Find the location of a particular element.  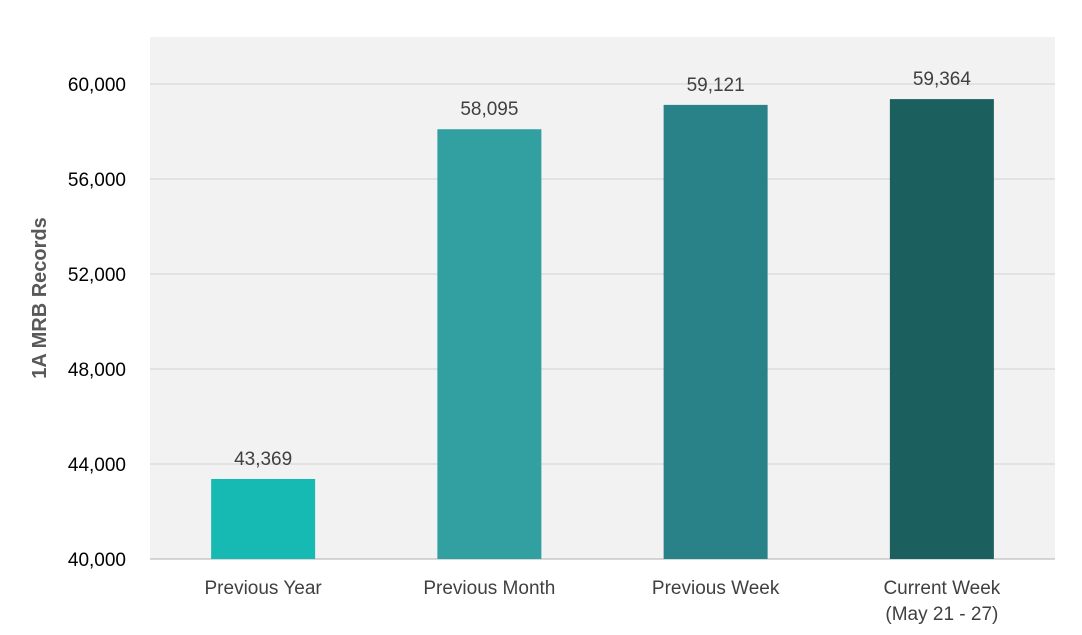

data-label: 59,121 is located at coordinates (716, 85).